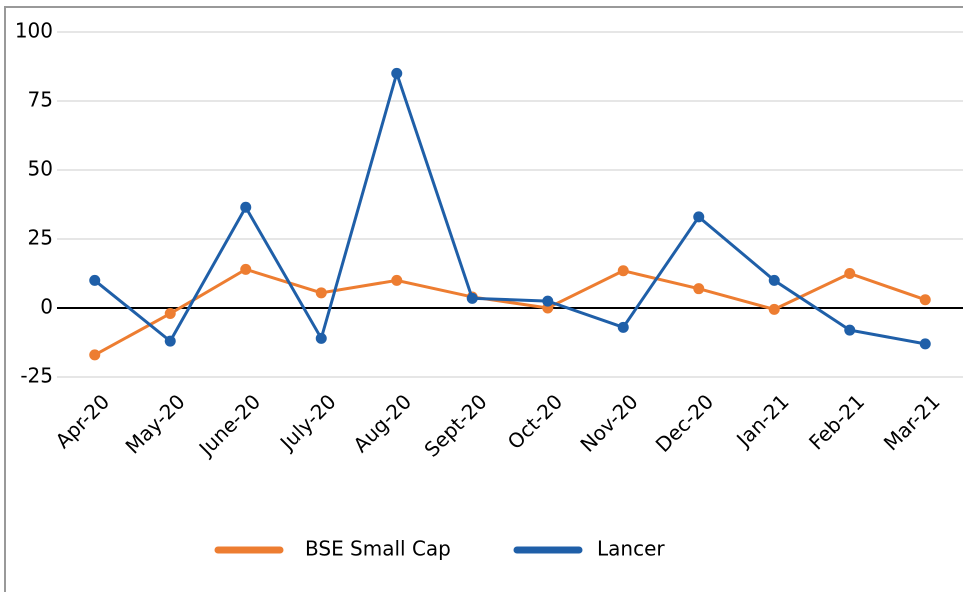 This screenshot has height=592, width=963. Describe the element at coordinates (34, 31) in the screenshot. I see `y-tick-label: 100` at that location.